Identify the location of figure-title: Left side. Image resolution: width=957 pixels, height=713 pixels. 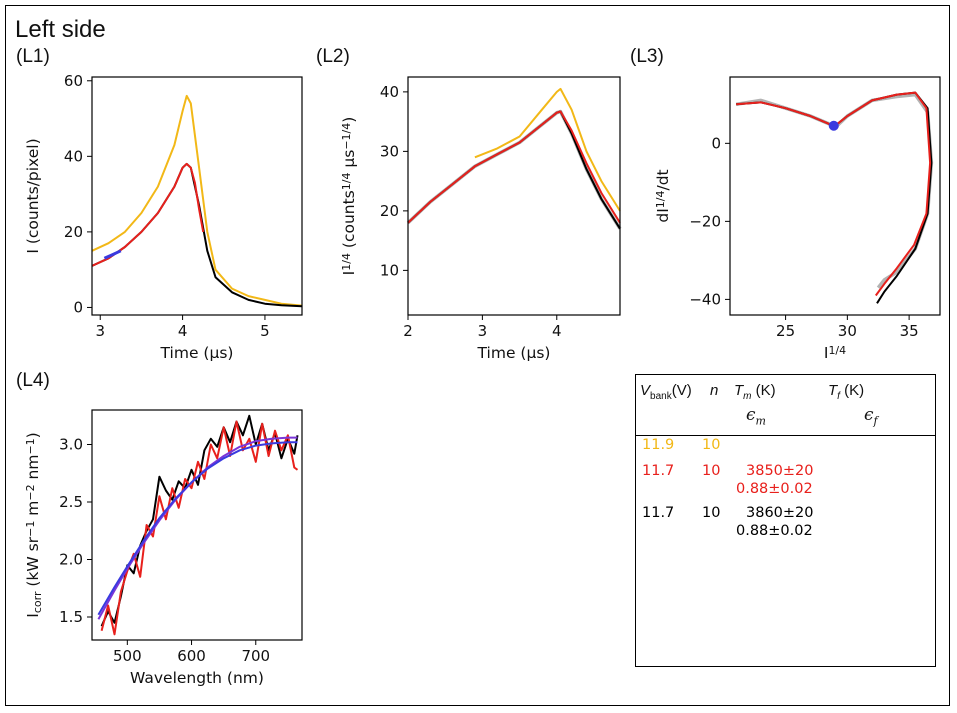
(60, 29).